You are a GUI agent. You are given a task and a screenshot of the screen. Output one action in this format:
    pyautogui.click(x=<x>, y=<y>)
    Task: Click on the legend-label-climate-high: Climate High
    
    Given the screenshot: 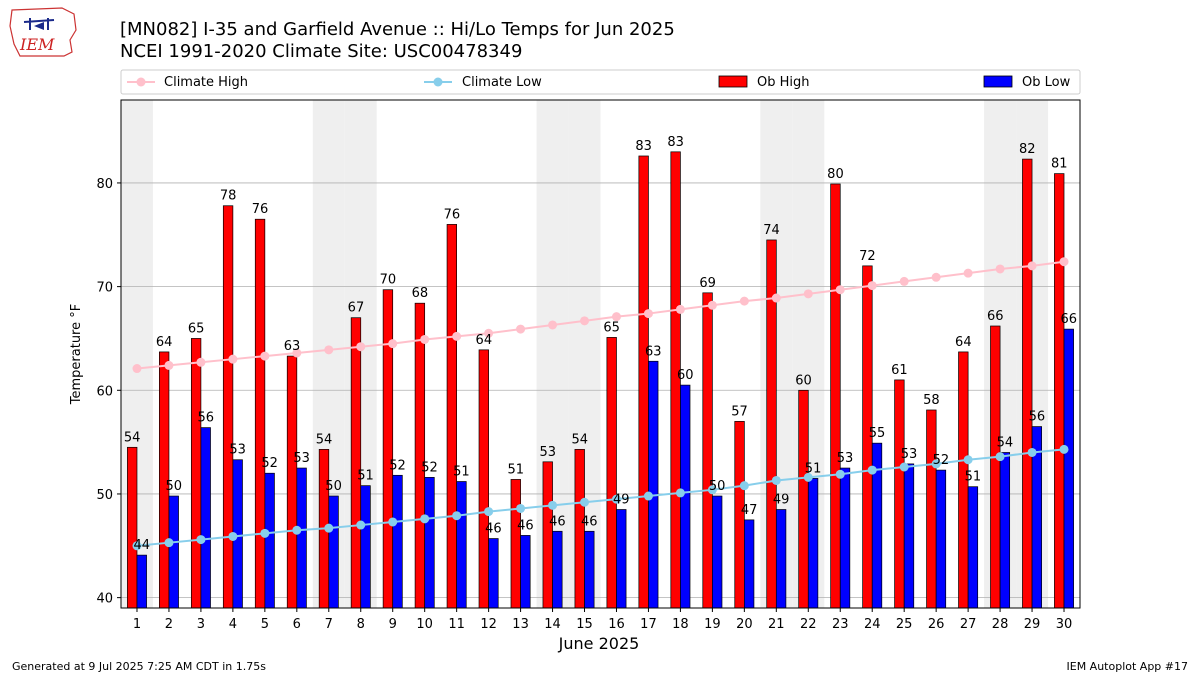 What is the action you would take?
    pyautogui.click(x=206, y=82)
    